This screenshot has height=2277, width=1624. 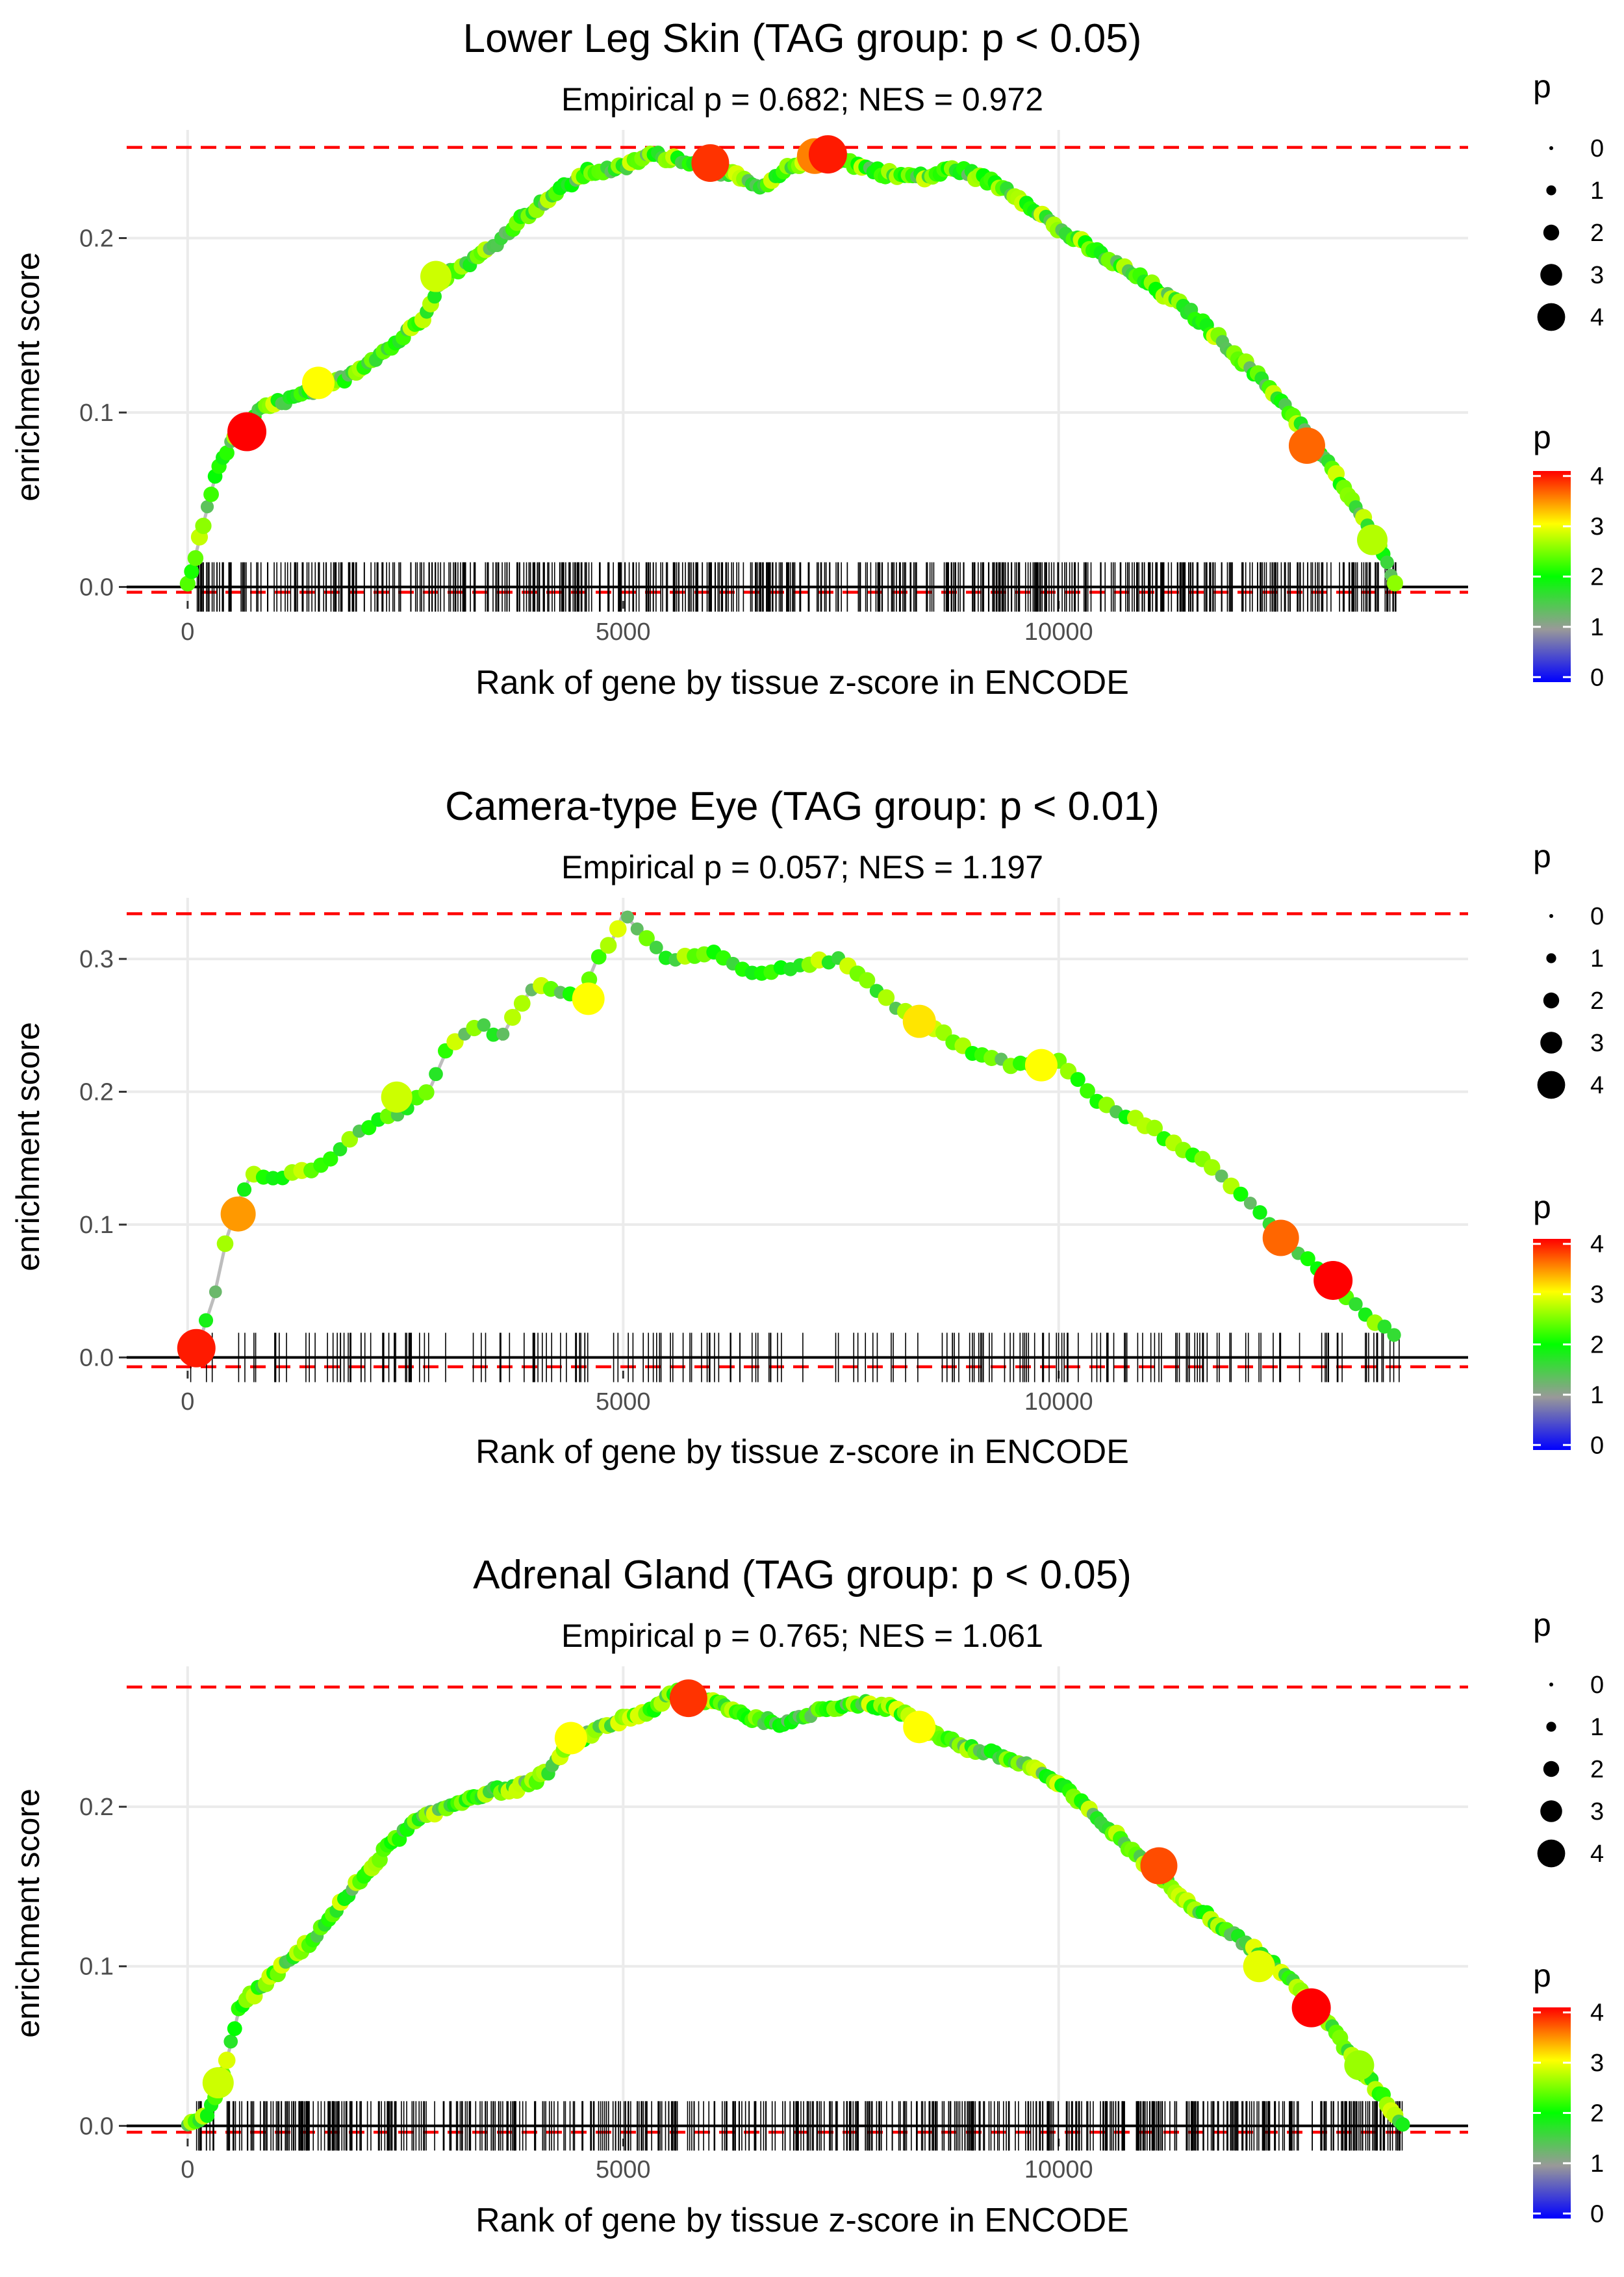 I want to click on chart-subtitle: Empirical p = 0.682; NES = 0.972, so click(x=802, y=100).